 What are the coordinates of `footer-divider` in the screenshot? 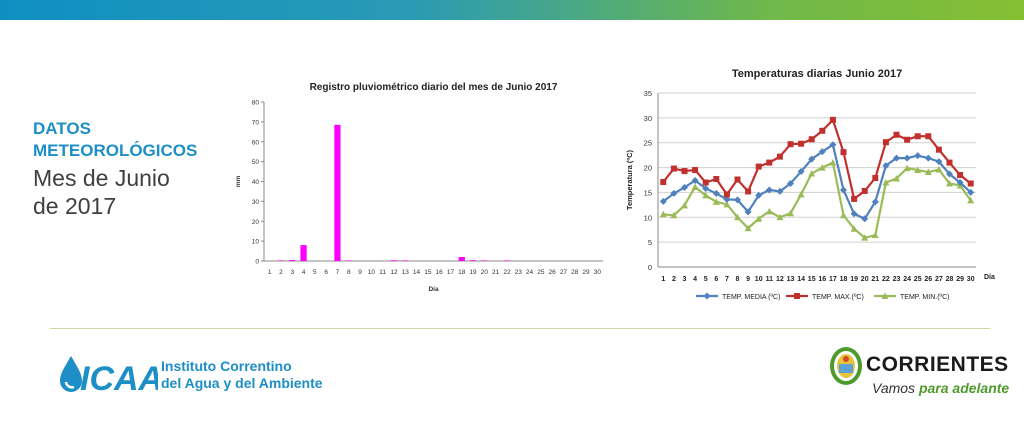 It's located at (520, 328).